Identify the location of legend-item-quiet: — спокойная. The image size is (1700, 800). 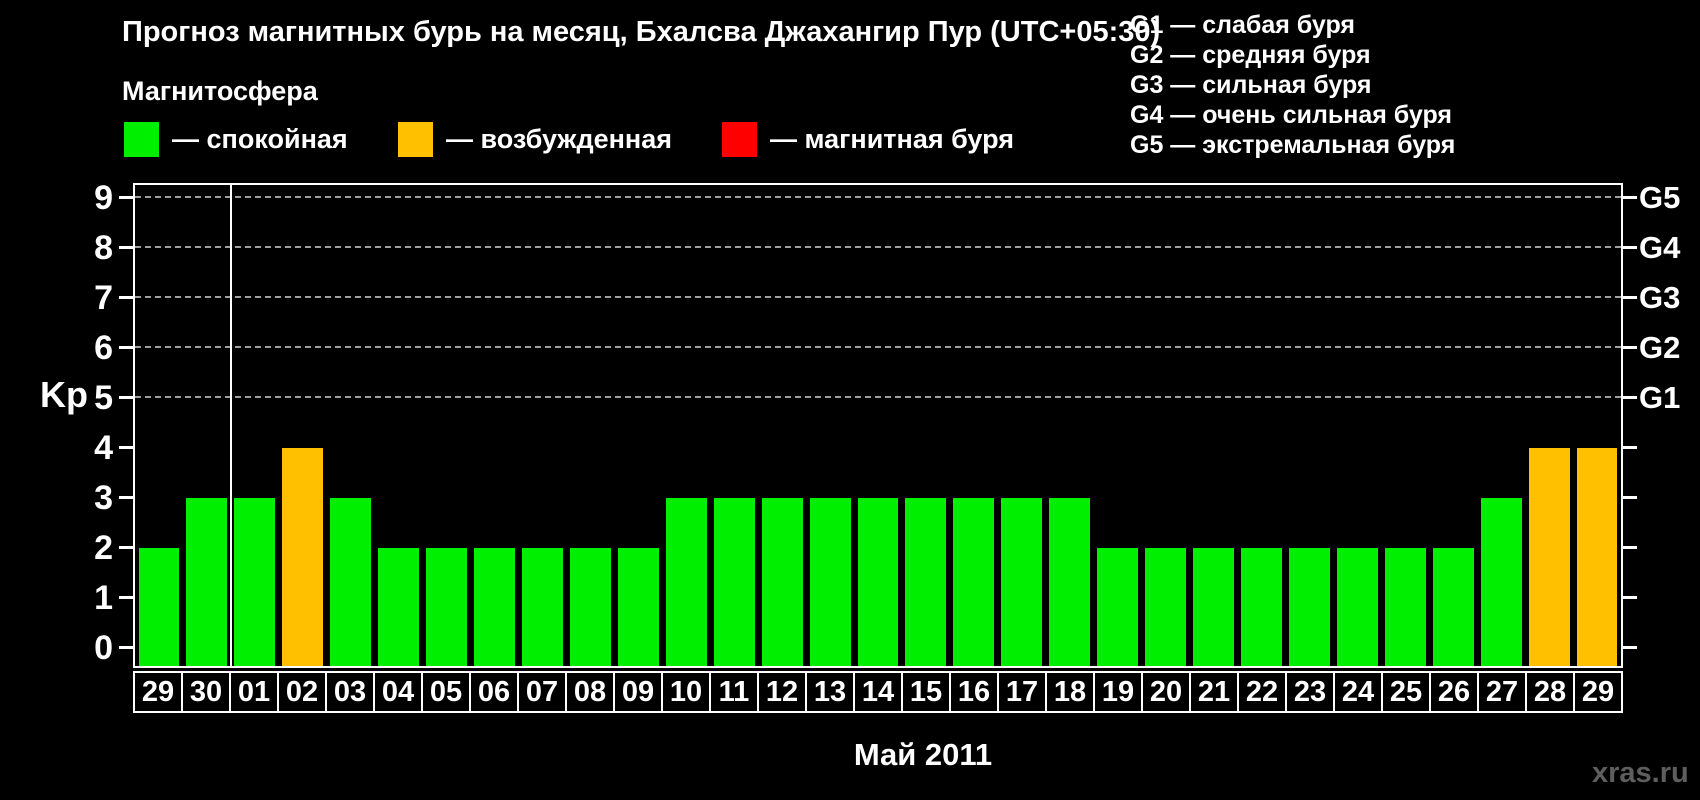
(236, 139).